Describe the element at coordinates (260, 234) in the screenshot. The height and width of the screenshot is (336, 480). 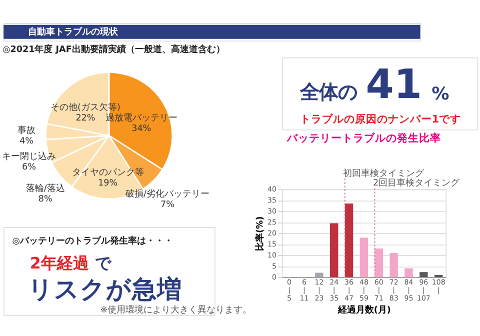
I see `y-axis-title: 比率(%)` at that location.